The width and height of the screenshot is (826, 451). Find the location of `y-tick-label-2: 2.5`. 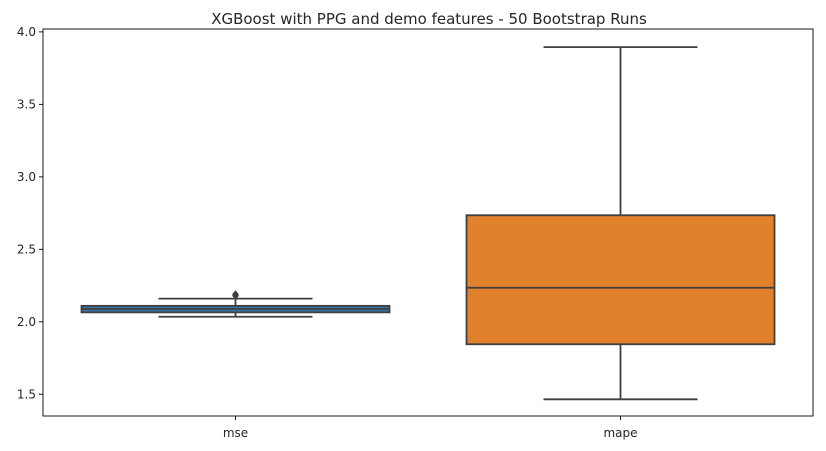

y-tick-label-2: 2.5 is located at coordinates (26, 249).